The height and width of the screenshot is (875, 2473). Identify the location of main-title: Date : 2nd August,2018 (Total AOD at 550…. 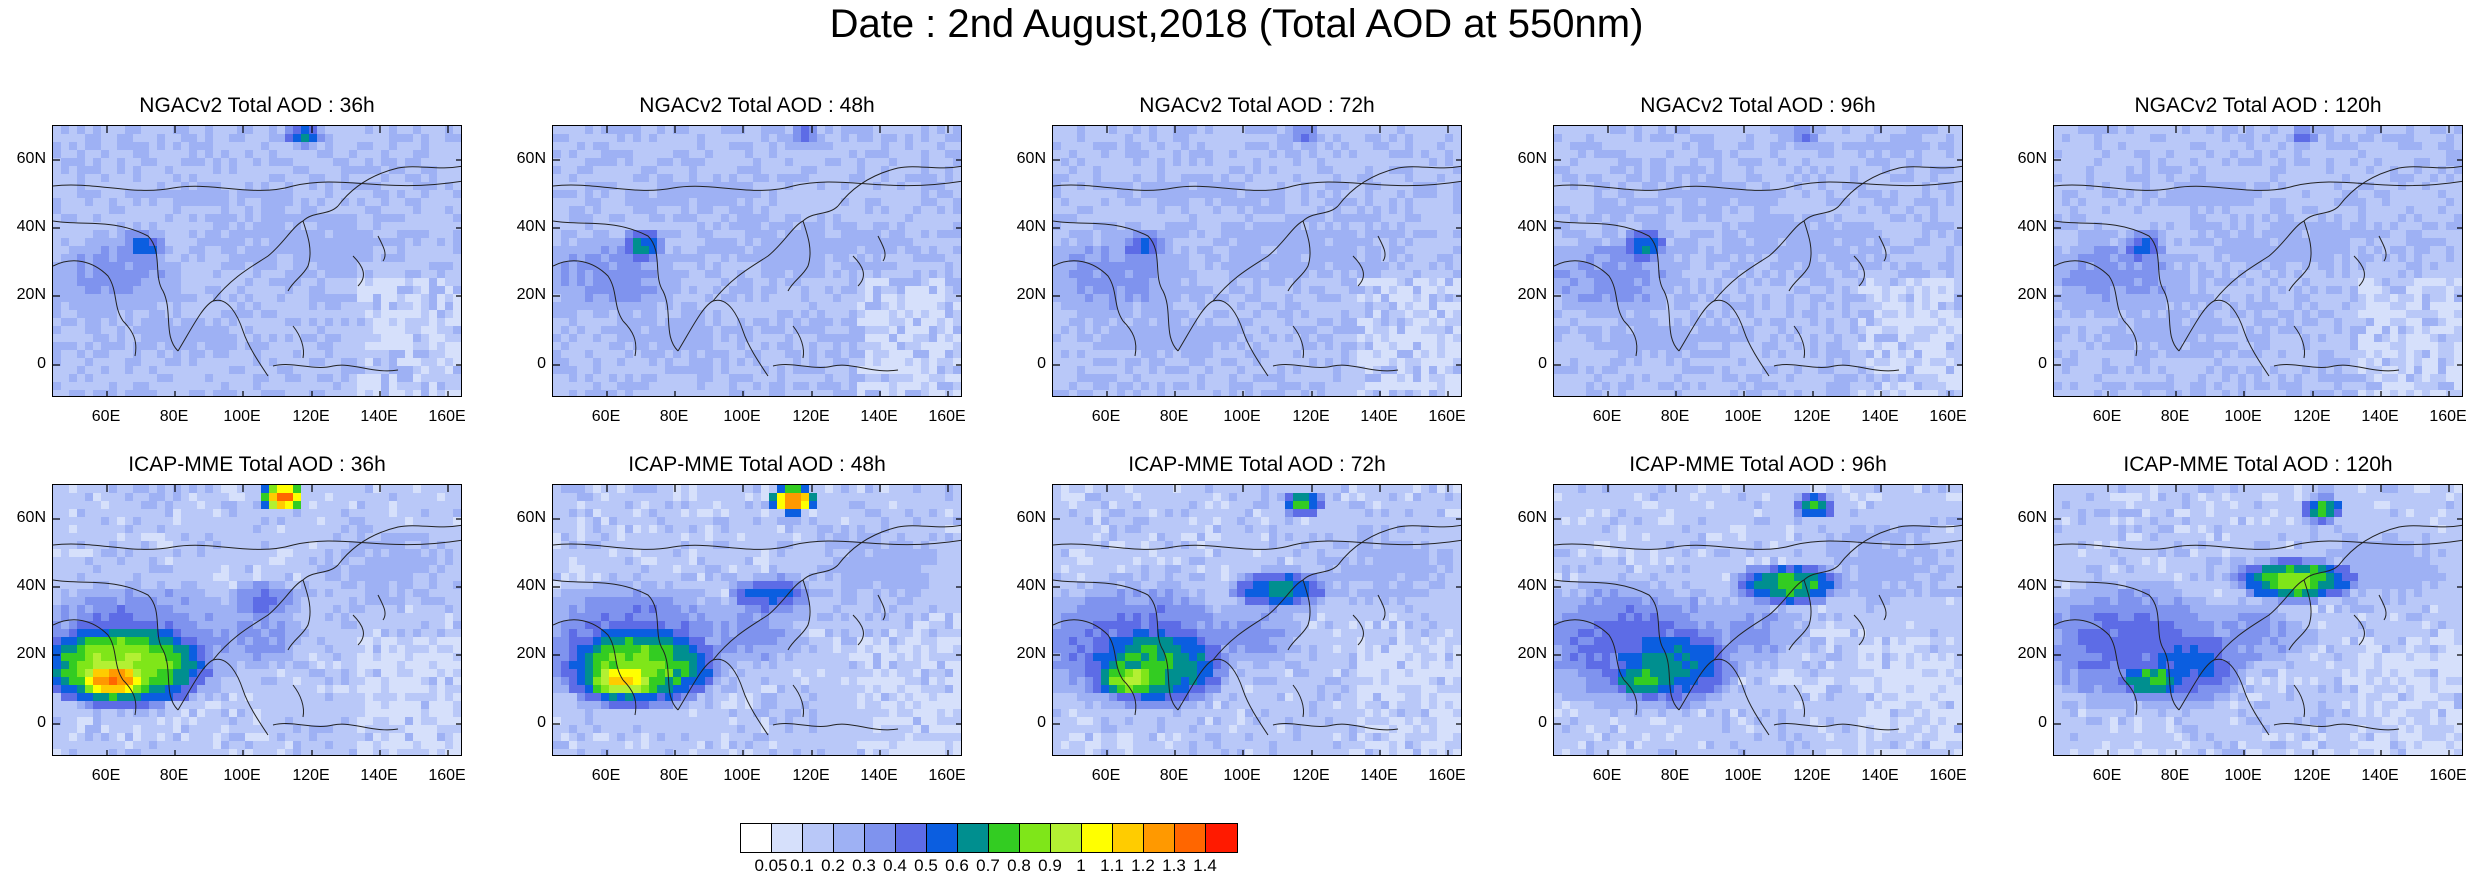
(1236, 24).